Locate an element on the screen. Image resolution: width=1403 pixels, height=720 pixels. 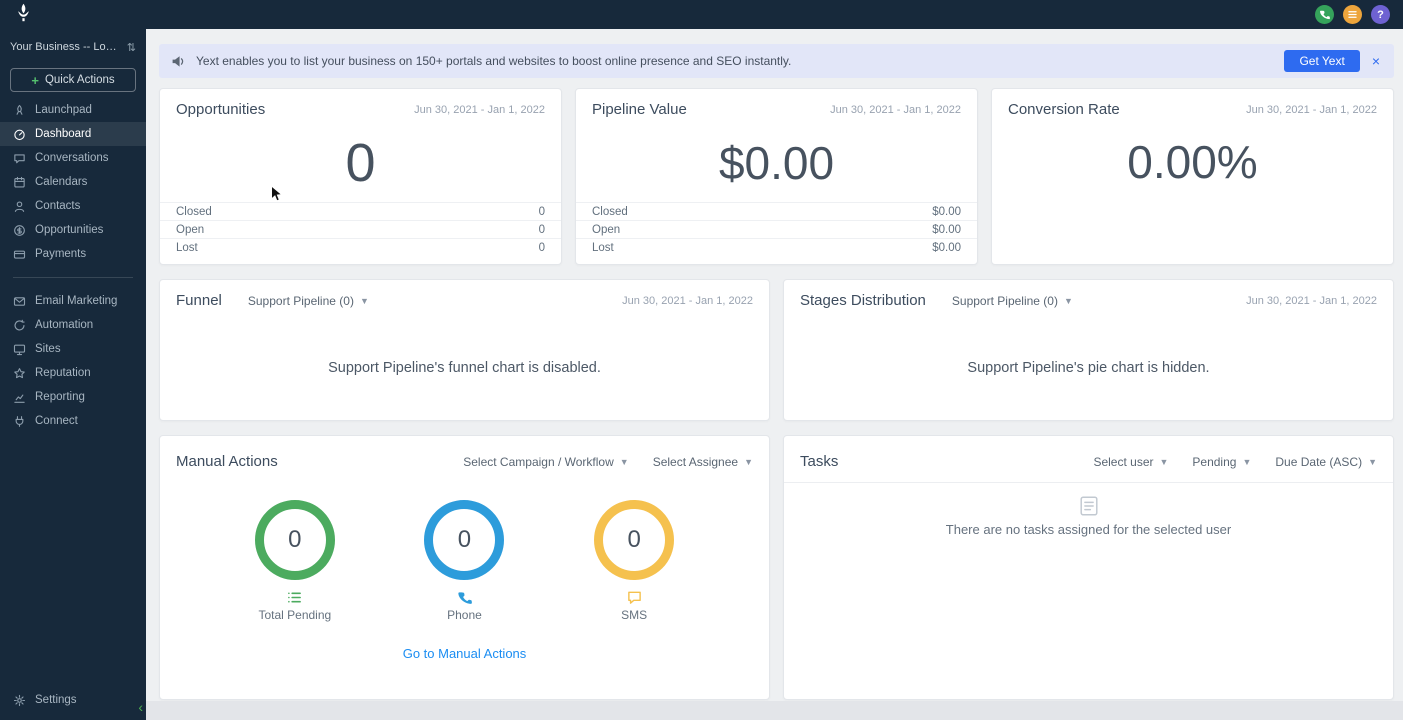
pipeline-breakdown: Closed $0.00 Open $0.00 Lost $0.00 is located at coordinates (776, 229).